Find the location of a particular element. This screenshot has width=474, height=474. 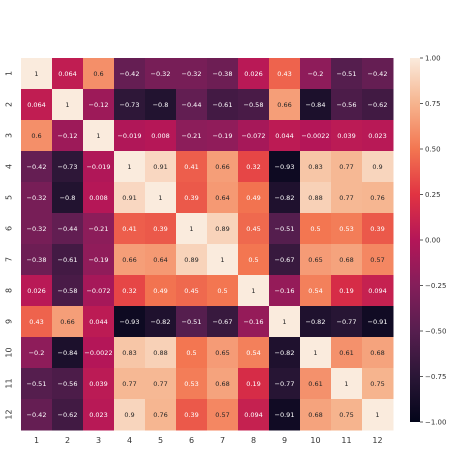

cell-value-label: −0.072 is located at coordinates (253, 136).